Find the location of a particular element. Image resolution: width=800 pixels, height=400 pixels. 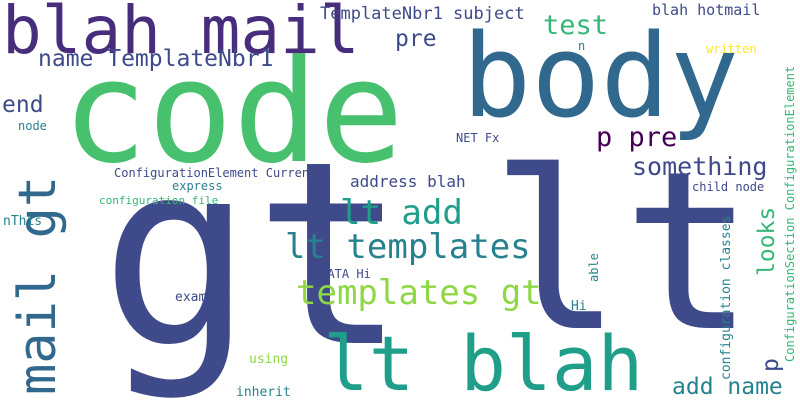

word-mail-gt: mail gt is located at coordinates (38, 285).